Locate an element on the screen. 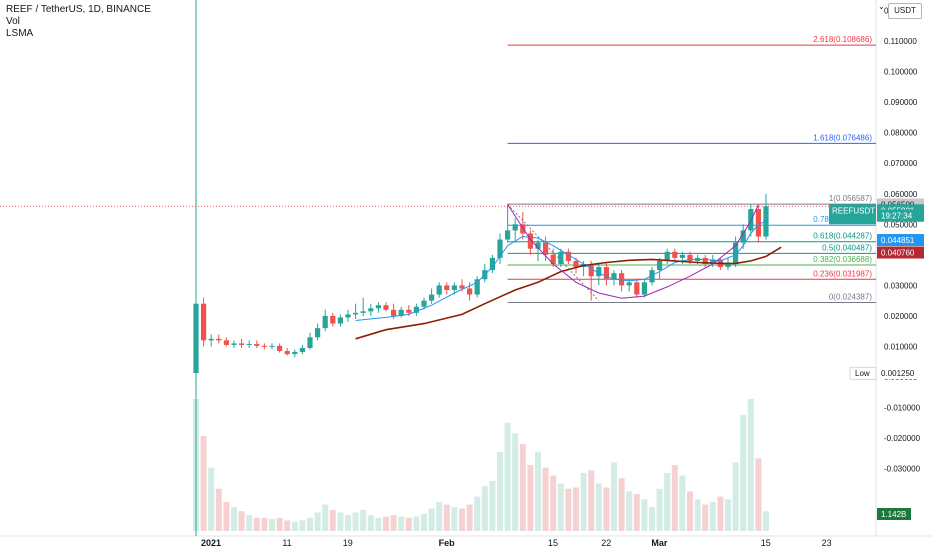 The width and height of the screenshot is (932, 555). price-label-lsma: 0.040760 is located at coordinates (898, 253).